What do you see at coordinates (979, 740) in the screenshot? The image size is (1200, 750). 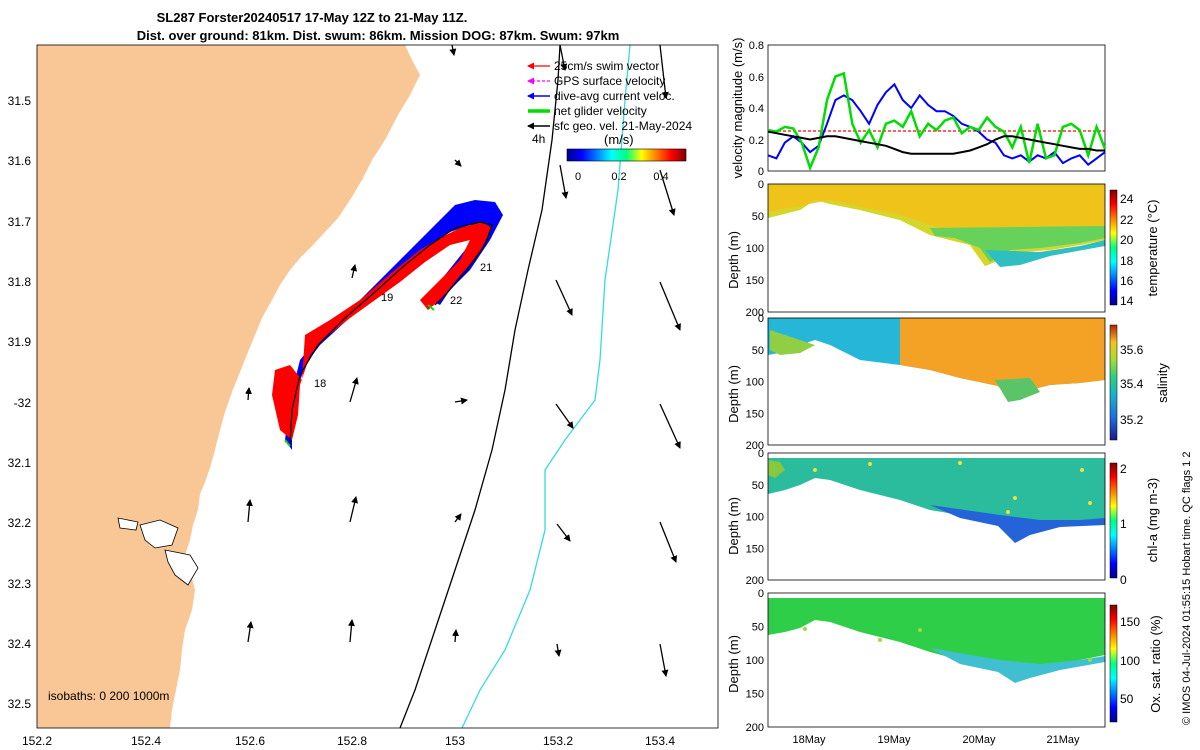 I see `svg-text: 20May` at bounding box center [979, 740].